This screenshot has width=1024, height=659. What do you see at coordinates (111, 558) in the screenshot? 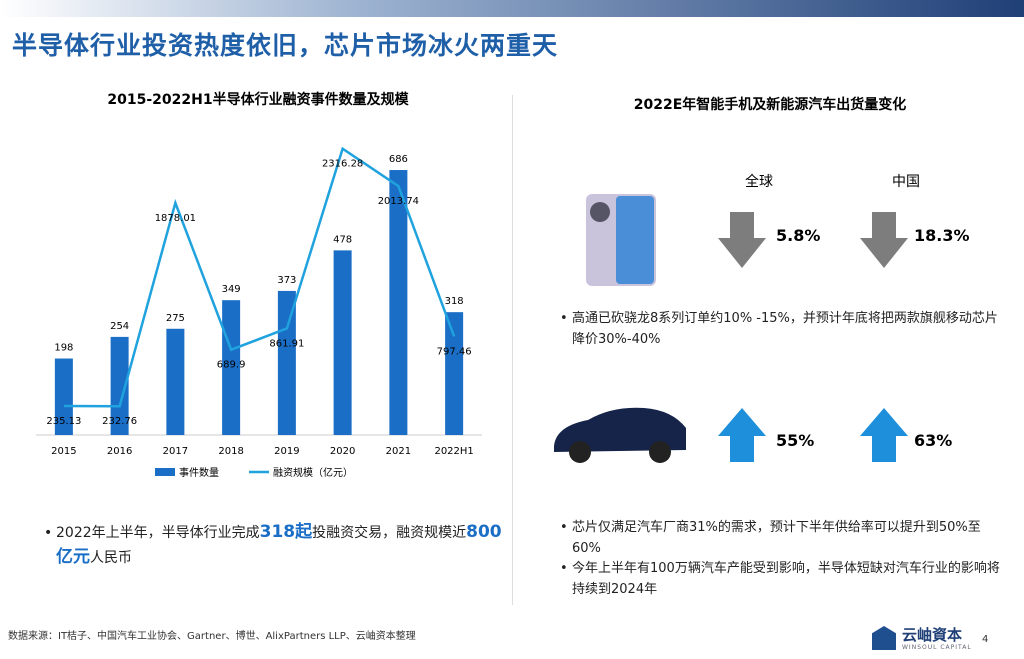
I see `text: 人民币` at bounding box center [111, 558].